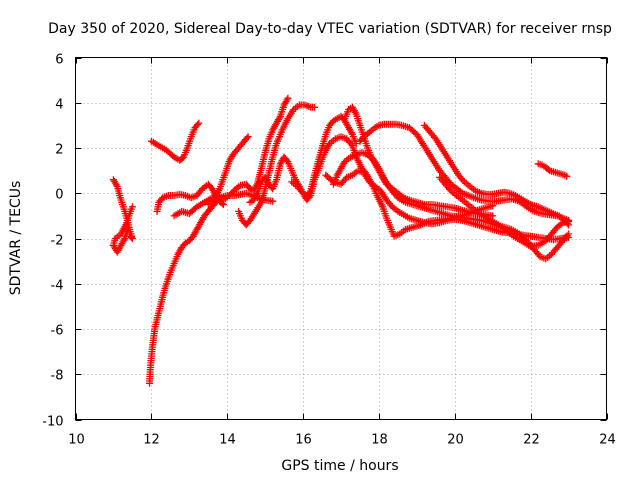 Image resolution: width=640 pixels, height=480 pixels. I want to click on x-tick-label: 22, so click(531, 440).